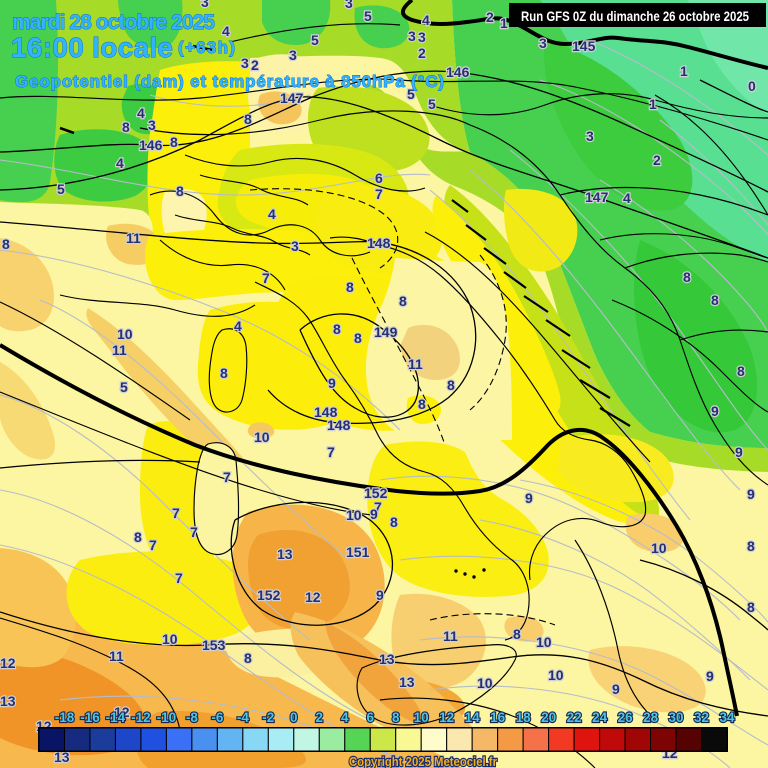 The height and width of the screenshot is (768, 768). I want to click on svg-text: 151, so click(358, 552).